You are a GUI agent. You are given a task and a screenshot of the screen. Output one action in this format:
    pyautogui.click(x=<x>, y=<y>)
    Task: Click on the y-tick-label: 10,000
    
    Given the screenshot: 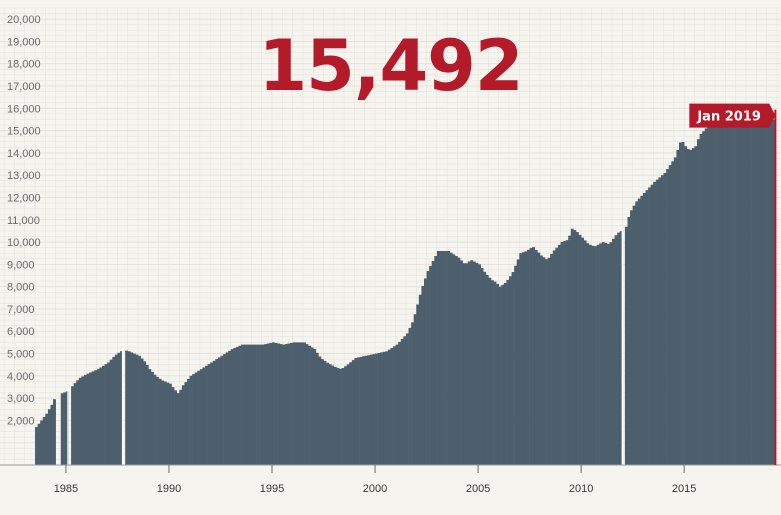 What is the action you would take?
    pyautogui.click(x=24, y=243)
    